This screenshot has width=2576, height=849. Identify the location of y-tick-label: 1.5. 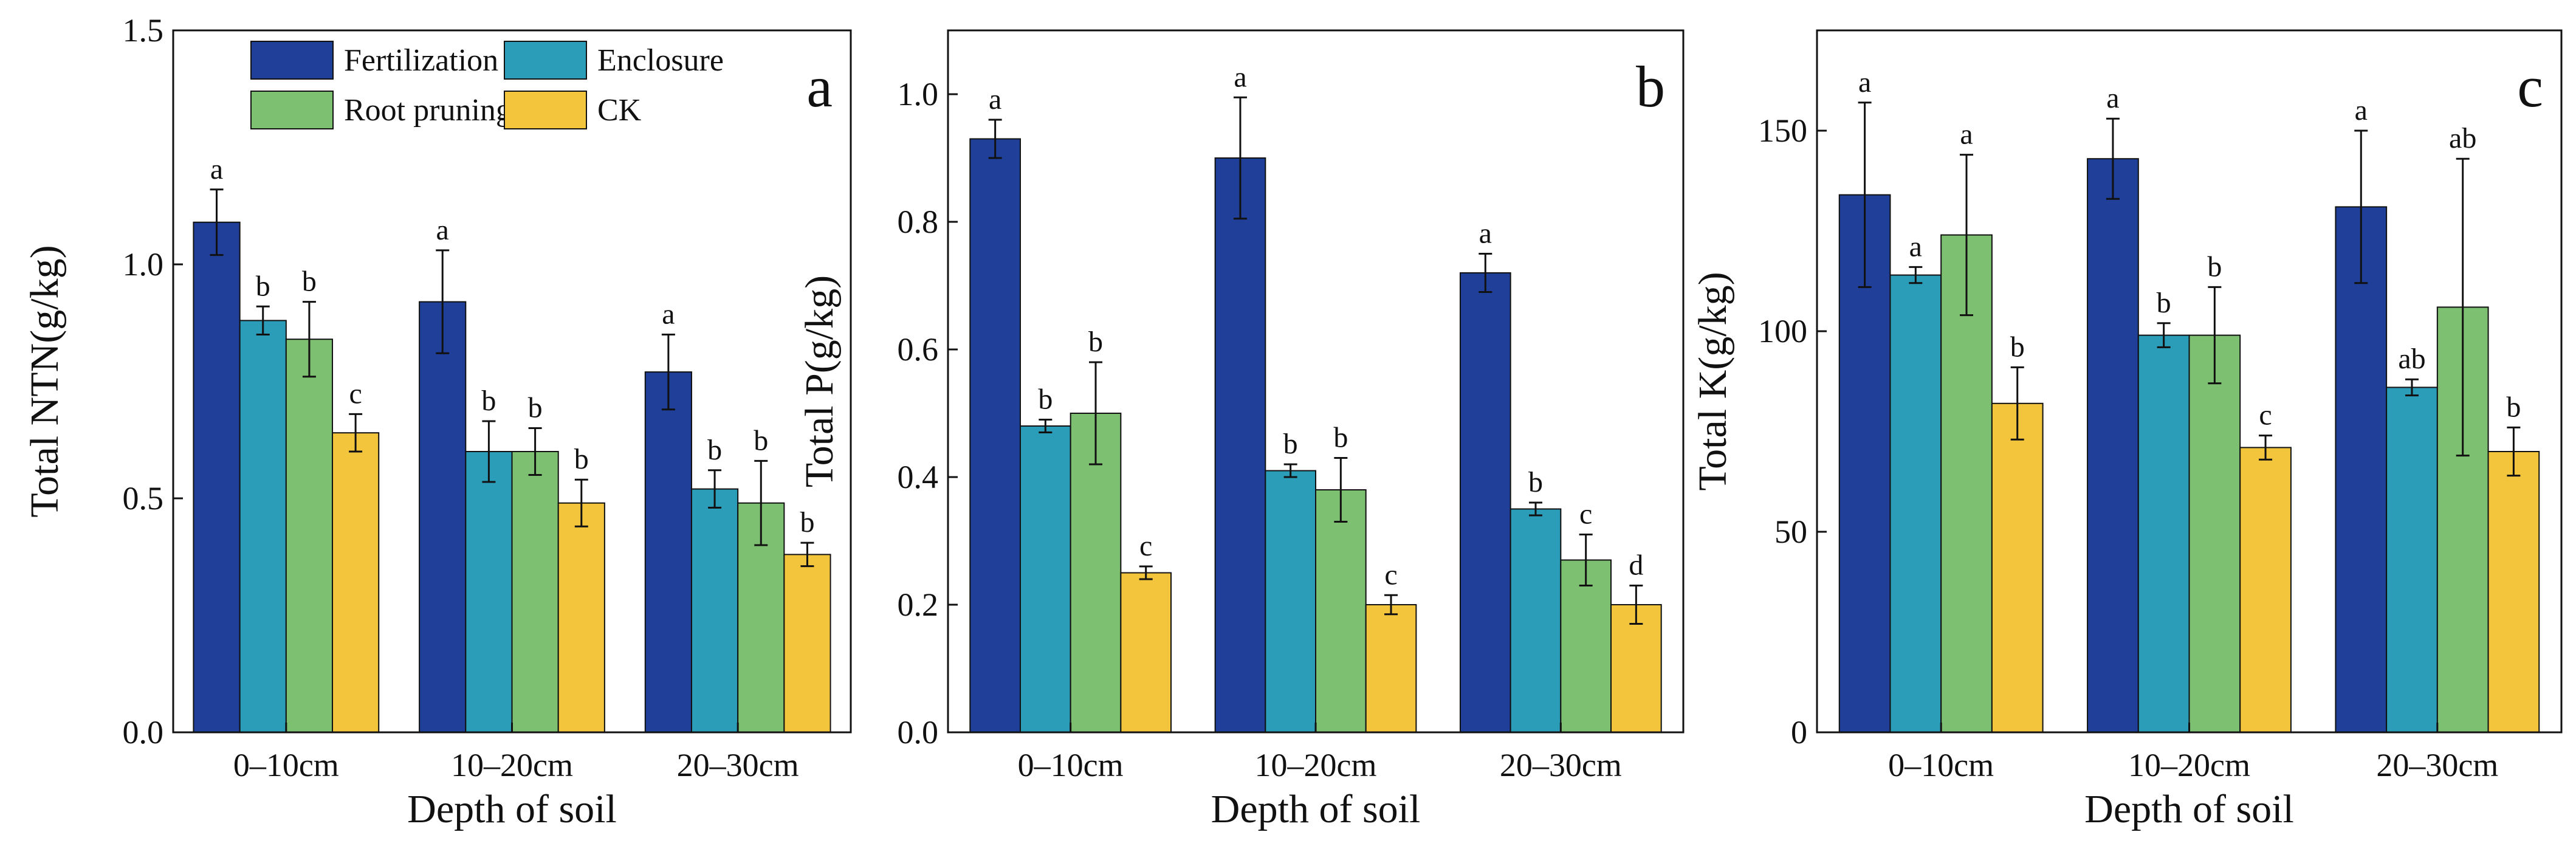
(143, 30).